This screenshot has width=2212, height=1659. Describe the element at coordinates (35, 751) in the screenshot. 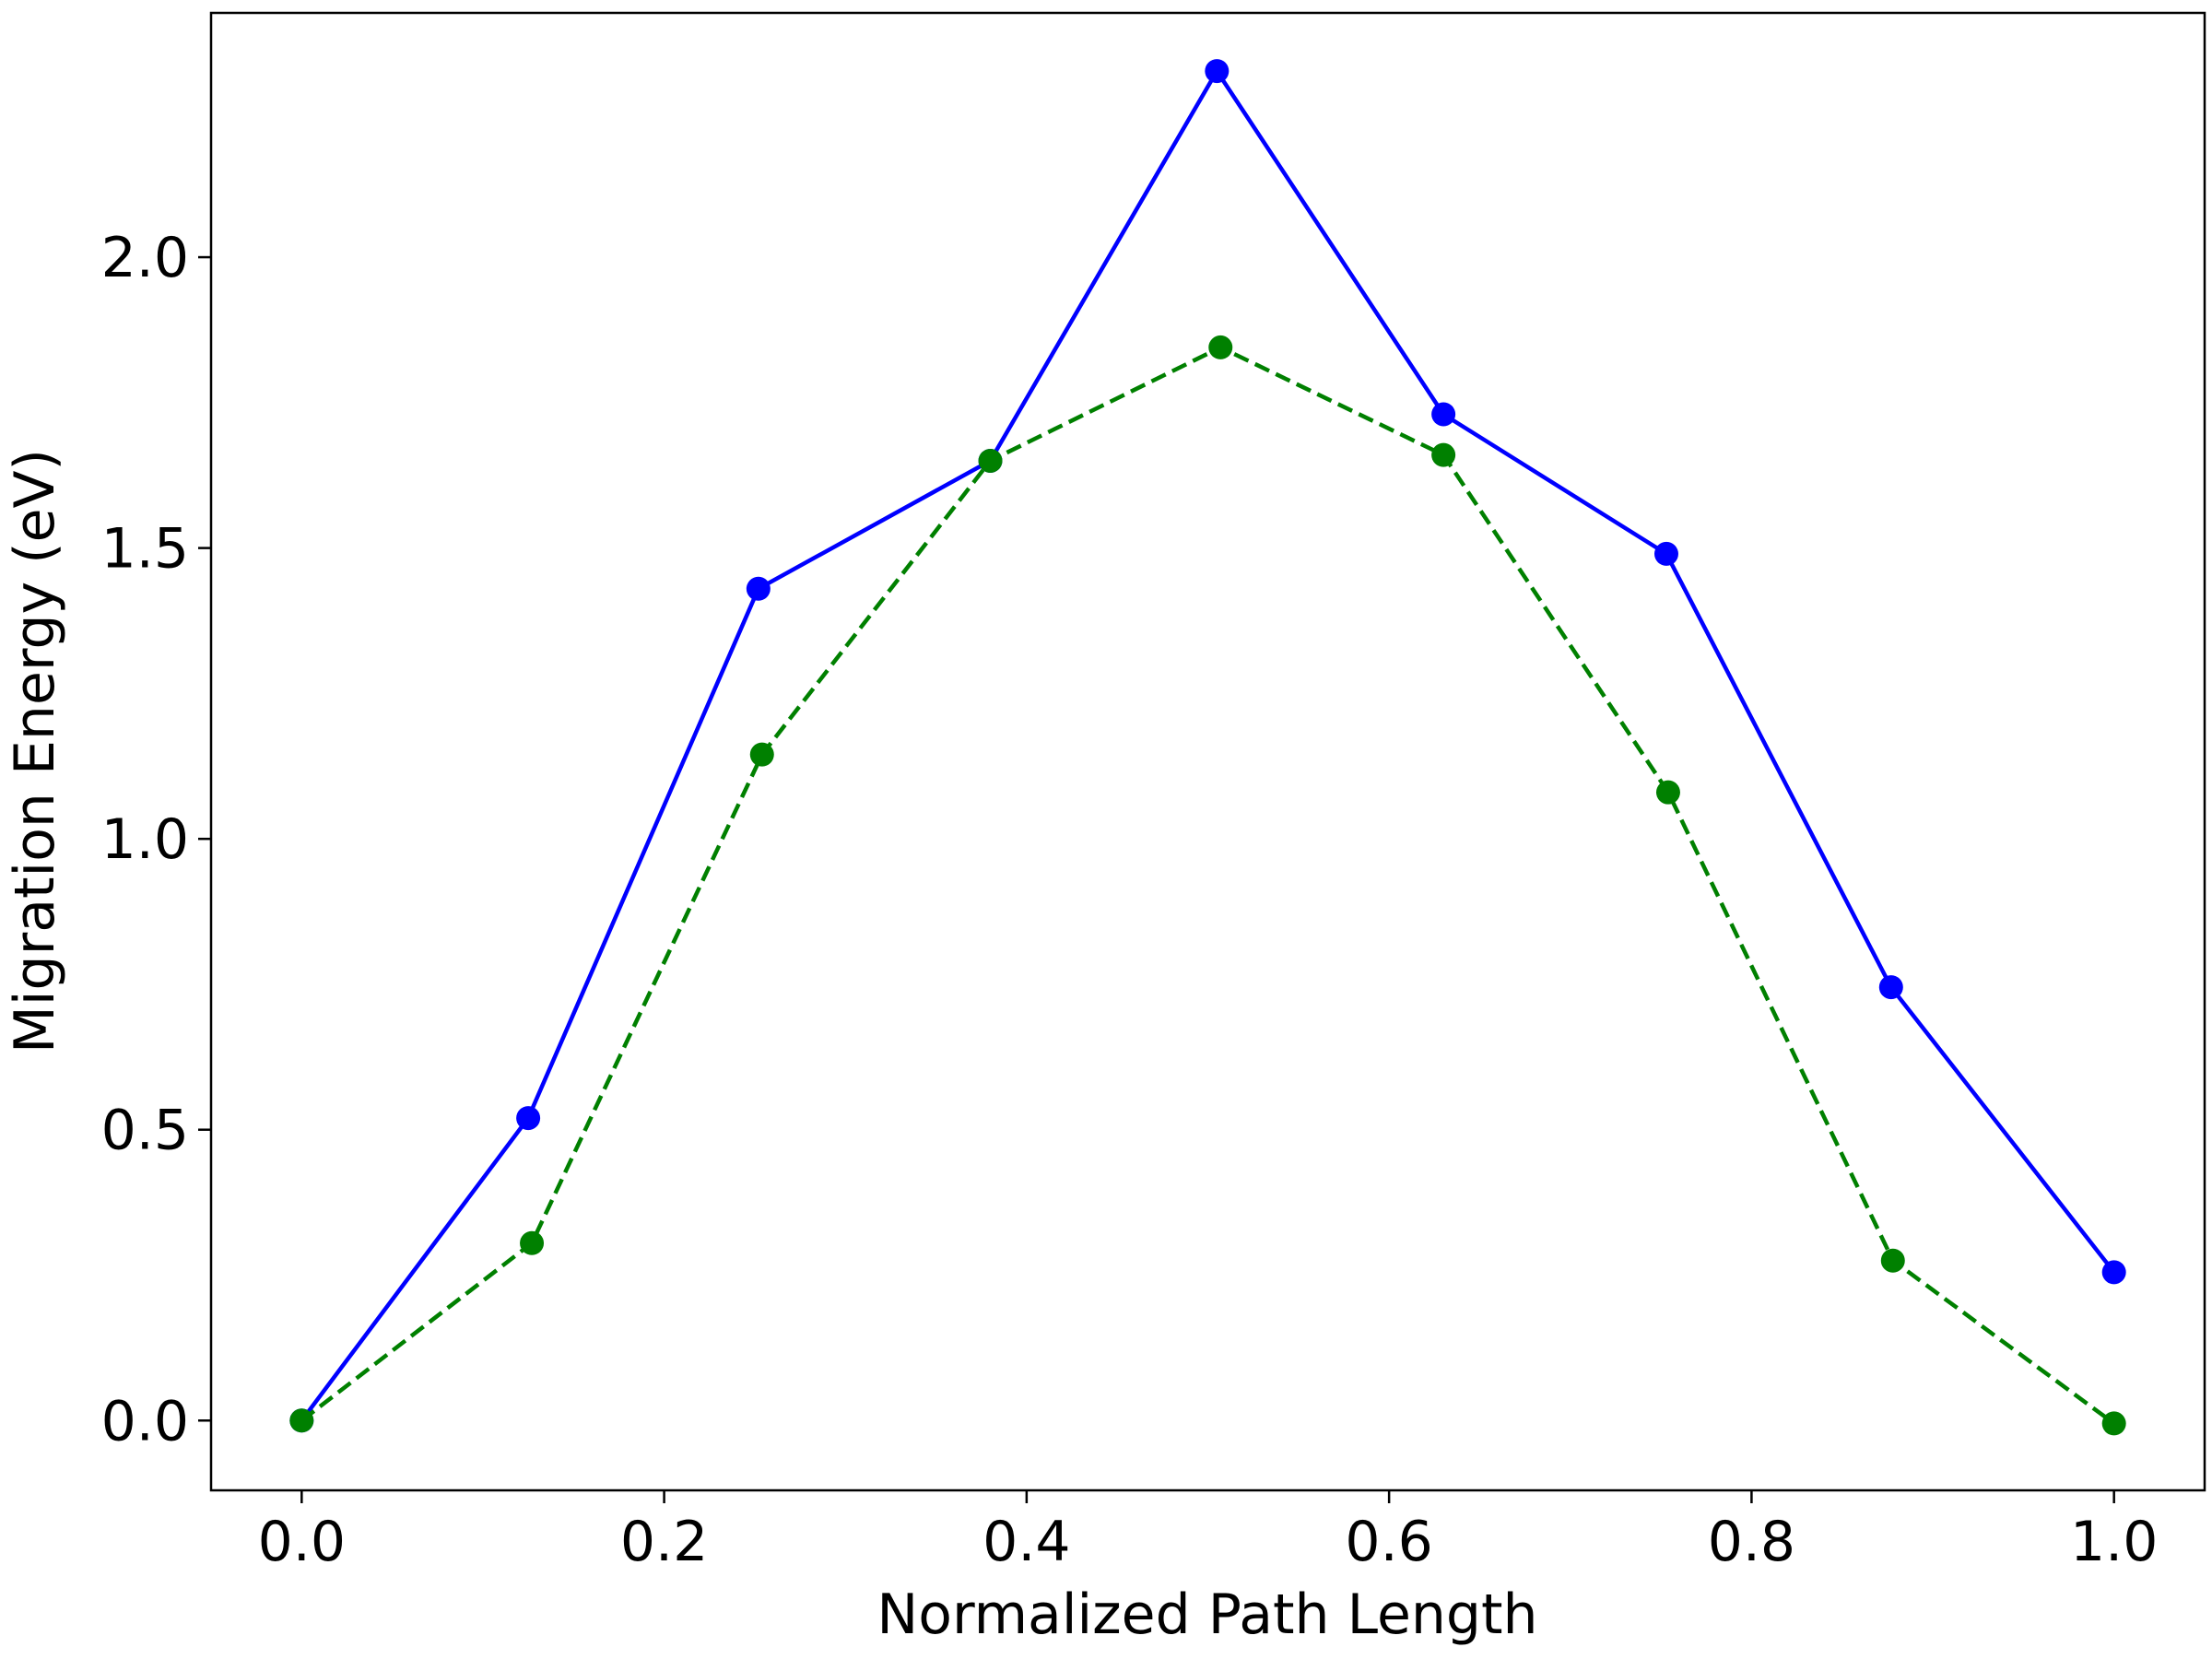

I see `y-axis-label: Migration Energy (eV)` at that location.